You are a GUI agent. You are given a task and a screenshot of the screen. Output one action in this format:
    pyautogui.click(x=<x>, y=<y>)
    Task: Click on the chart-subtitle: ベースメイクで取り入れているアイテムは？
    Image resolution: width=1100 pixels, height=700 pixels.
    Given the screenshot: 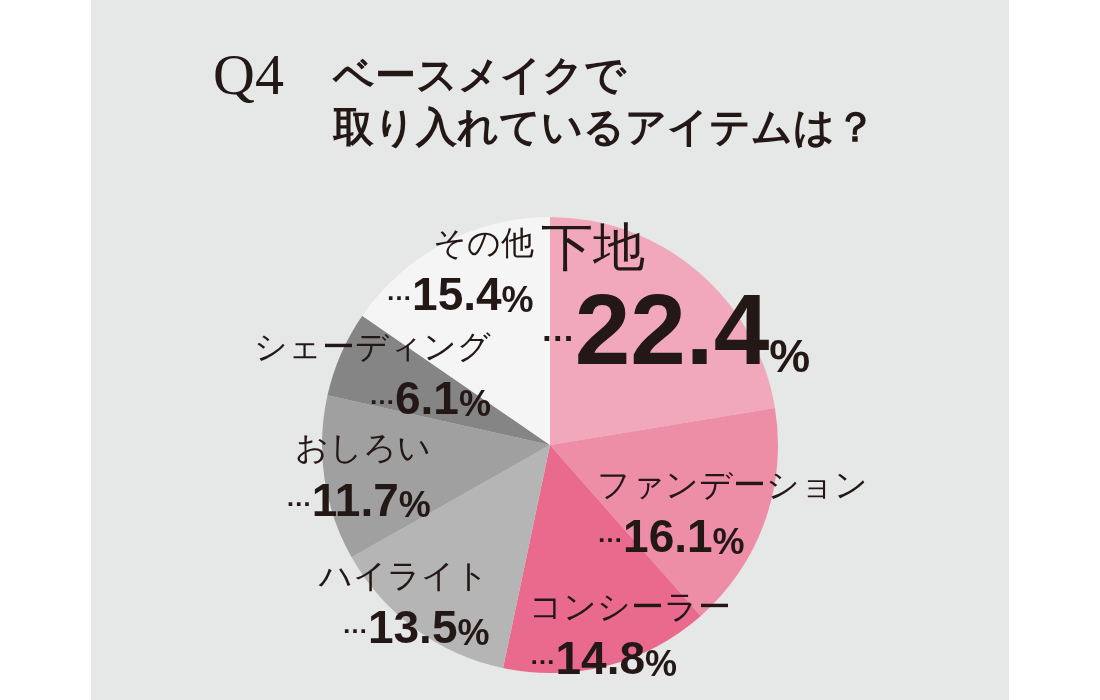 What is the action you would take?
    pyautogui.click(x=604, y=101)
    